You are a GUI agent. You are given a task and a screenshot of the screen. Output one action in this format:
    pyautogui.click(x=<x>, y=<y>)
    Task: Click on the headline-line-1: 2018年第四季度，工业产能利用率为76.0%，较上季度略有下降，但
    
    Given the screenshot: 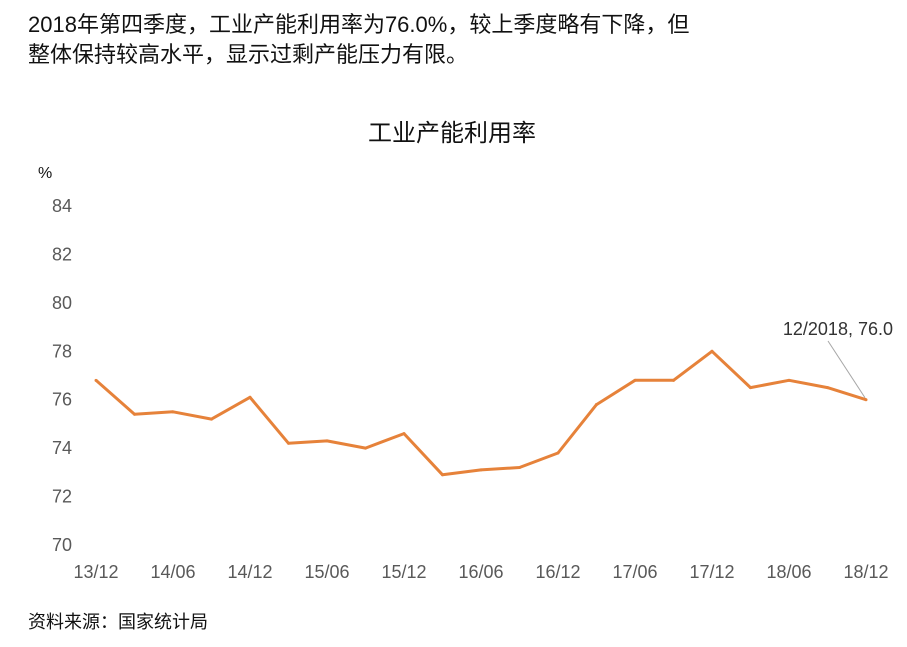 What is the action you would take?
    pyautogui.click(x=359, y=24)
    